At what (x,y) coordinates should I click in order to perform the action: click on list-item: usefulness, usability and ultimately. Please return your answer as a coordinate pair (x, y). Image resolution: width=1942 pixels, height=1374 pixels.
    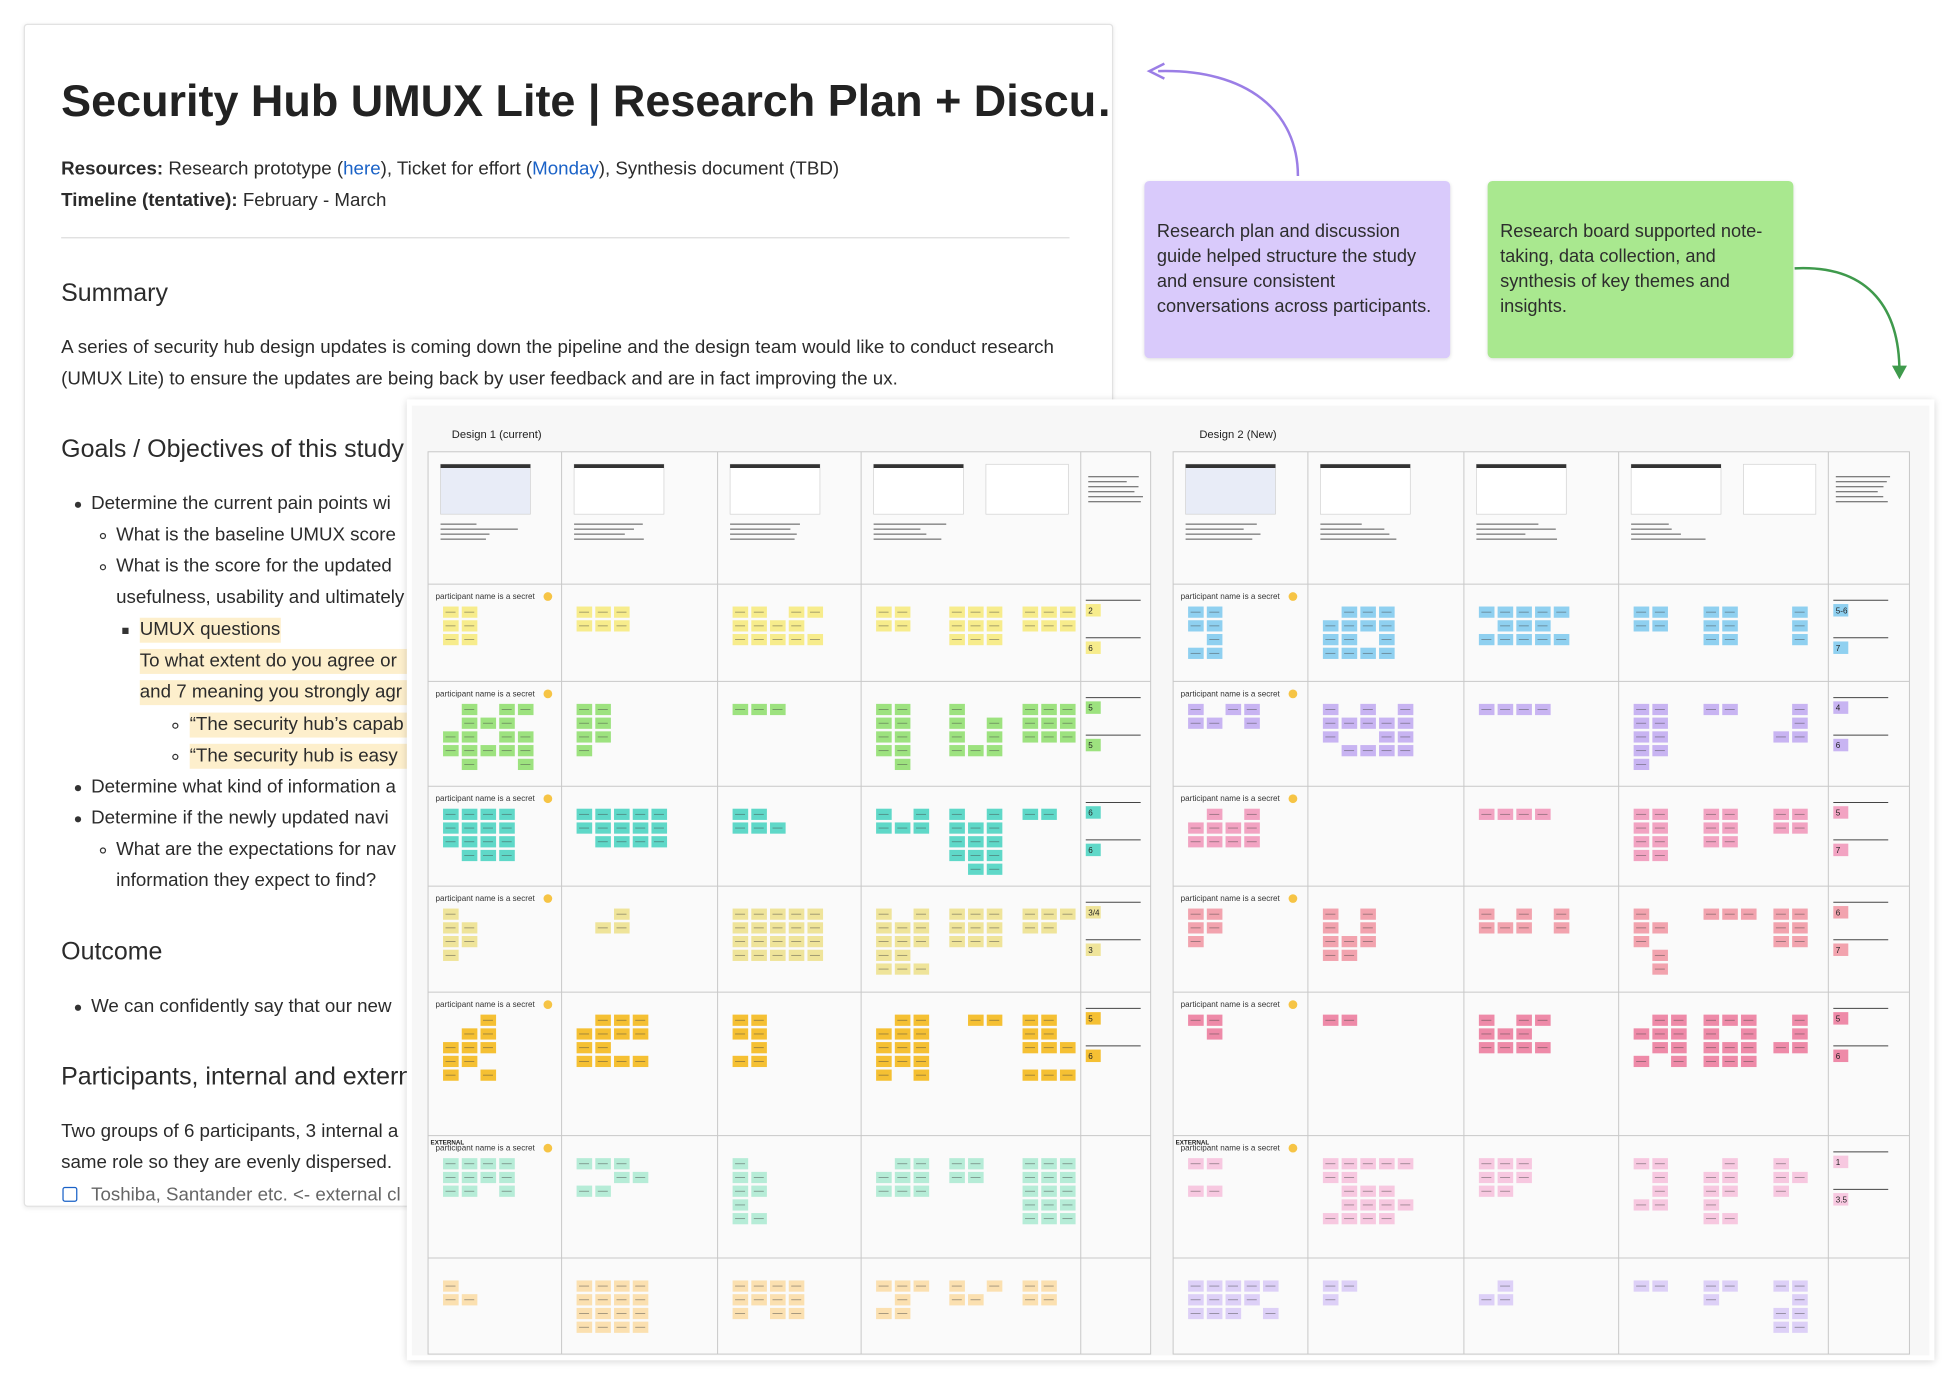
    Looking at the image, I should click on (260, 597).